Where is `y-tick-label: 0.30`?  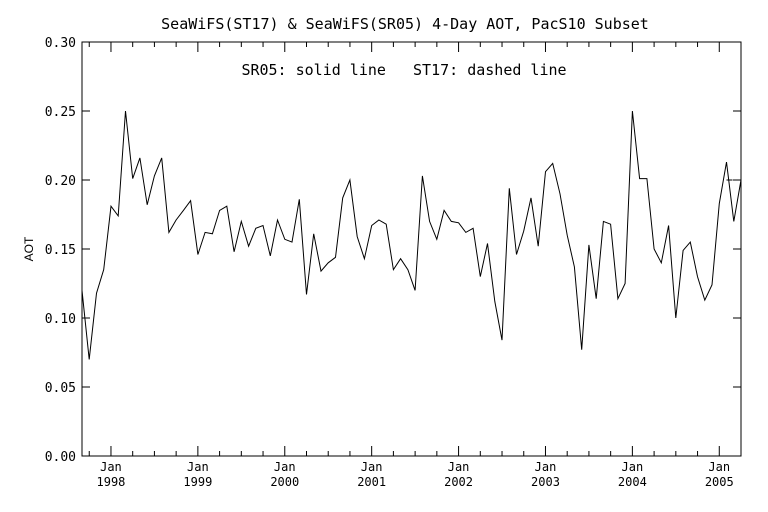 y-tick-label: 0.30 is located at coordinates (60, 43).